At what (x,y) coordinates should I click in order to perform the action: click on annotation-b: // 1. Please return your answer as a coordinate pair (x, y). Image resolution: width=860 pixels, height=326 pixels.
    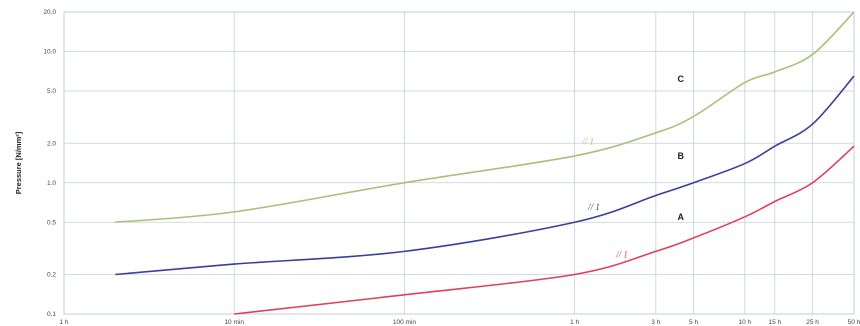
    Looking at the image, I should click on (593, 207).